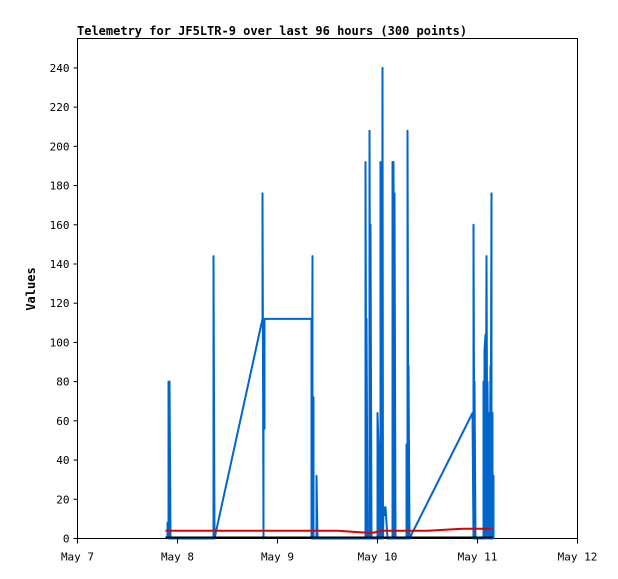 The width and height of the screenshot is (618, 579). Describe the element at coordinates (578, 557) in the screenshot. I see `x-tick-label: May 12` at that location.